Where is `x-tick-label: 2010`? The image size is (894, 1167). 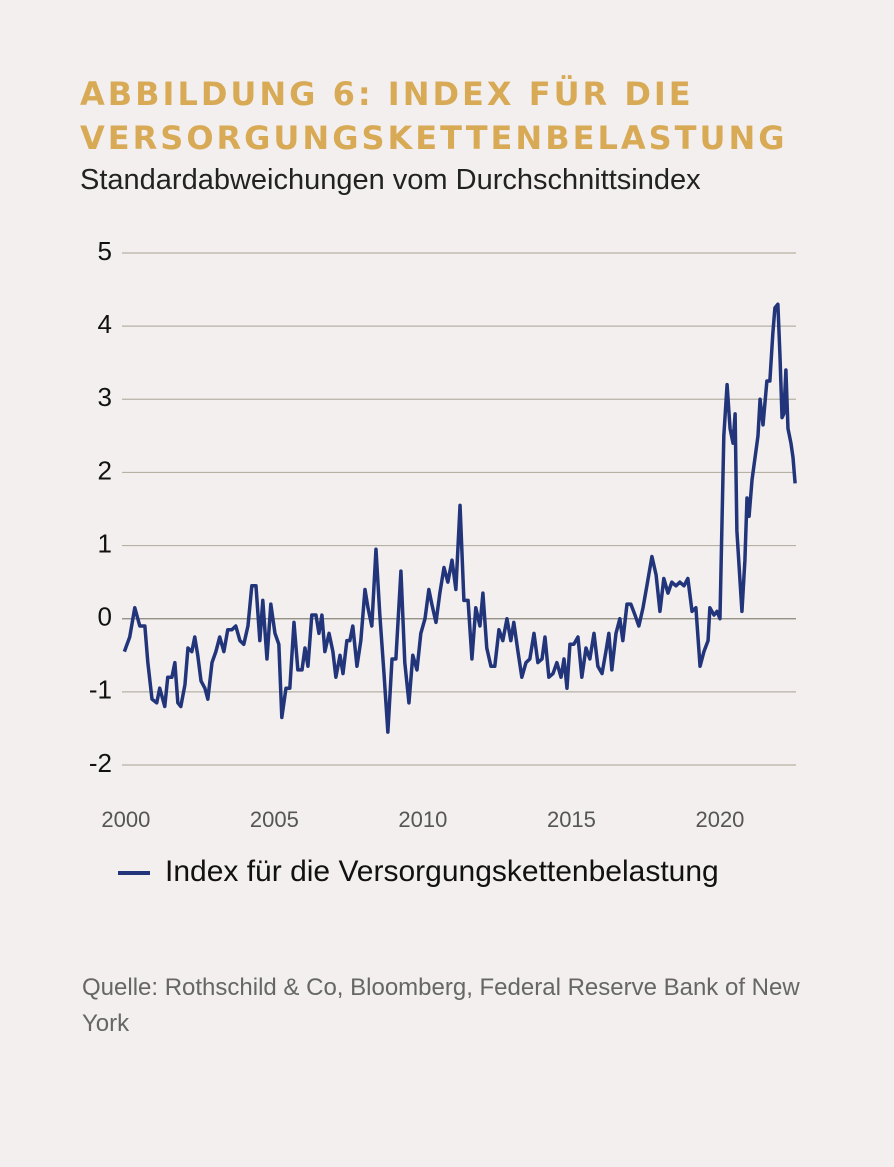
x-tick-label: 2010 is located at coordinates (422, 819).